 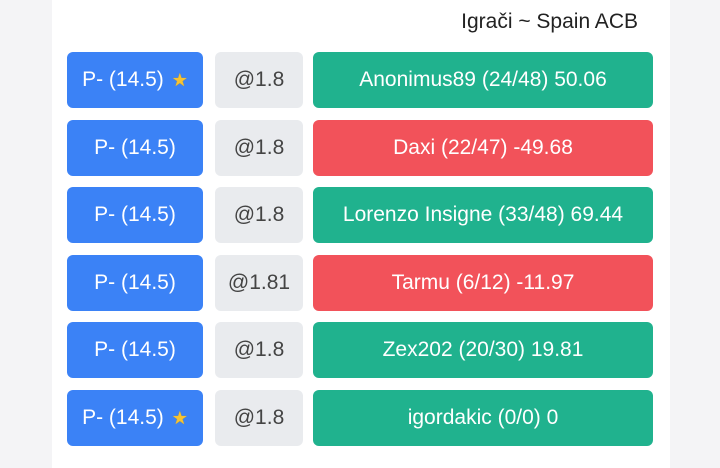 What do you see at coordinates (483, 350) in the screenshot?
I see `player-result-button: Zex202 (20/30) 19.81` at bounding box center [483, 350].